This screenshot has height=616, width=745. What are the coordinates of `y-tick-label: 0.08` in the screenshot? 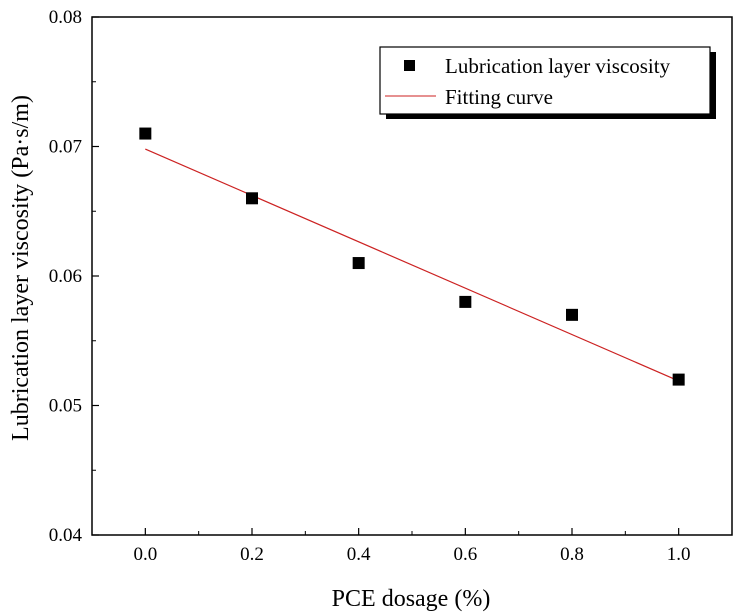 It's located at (65, 17).